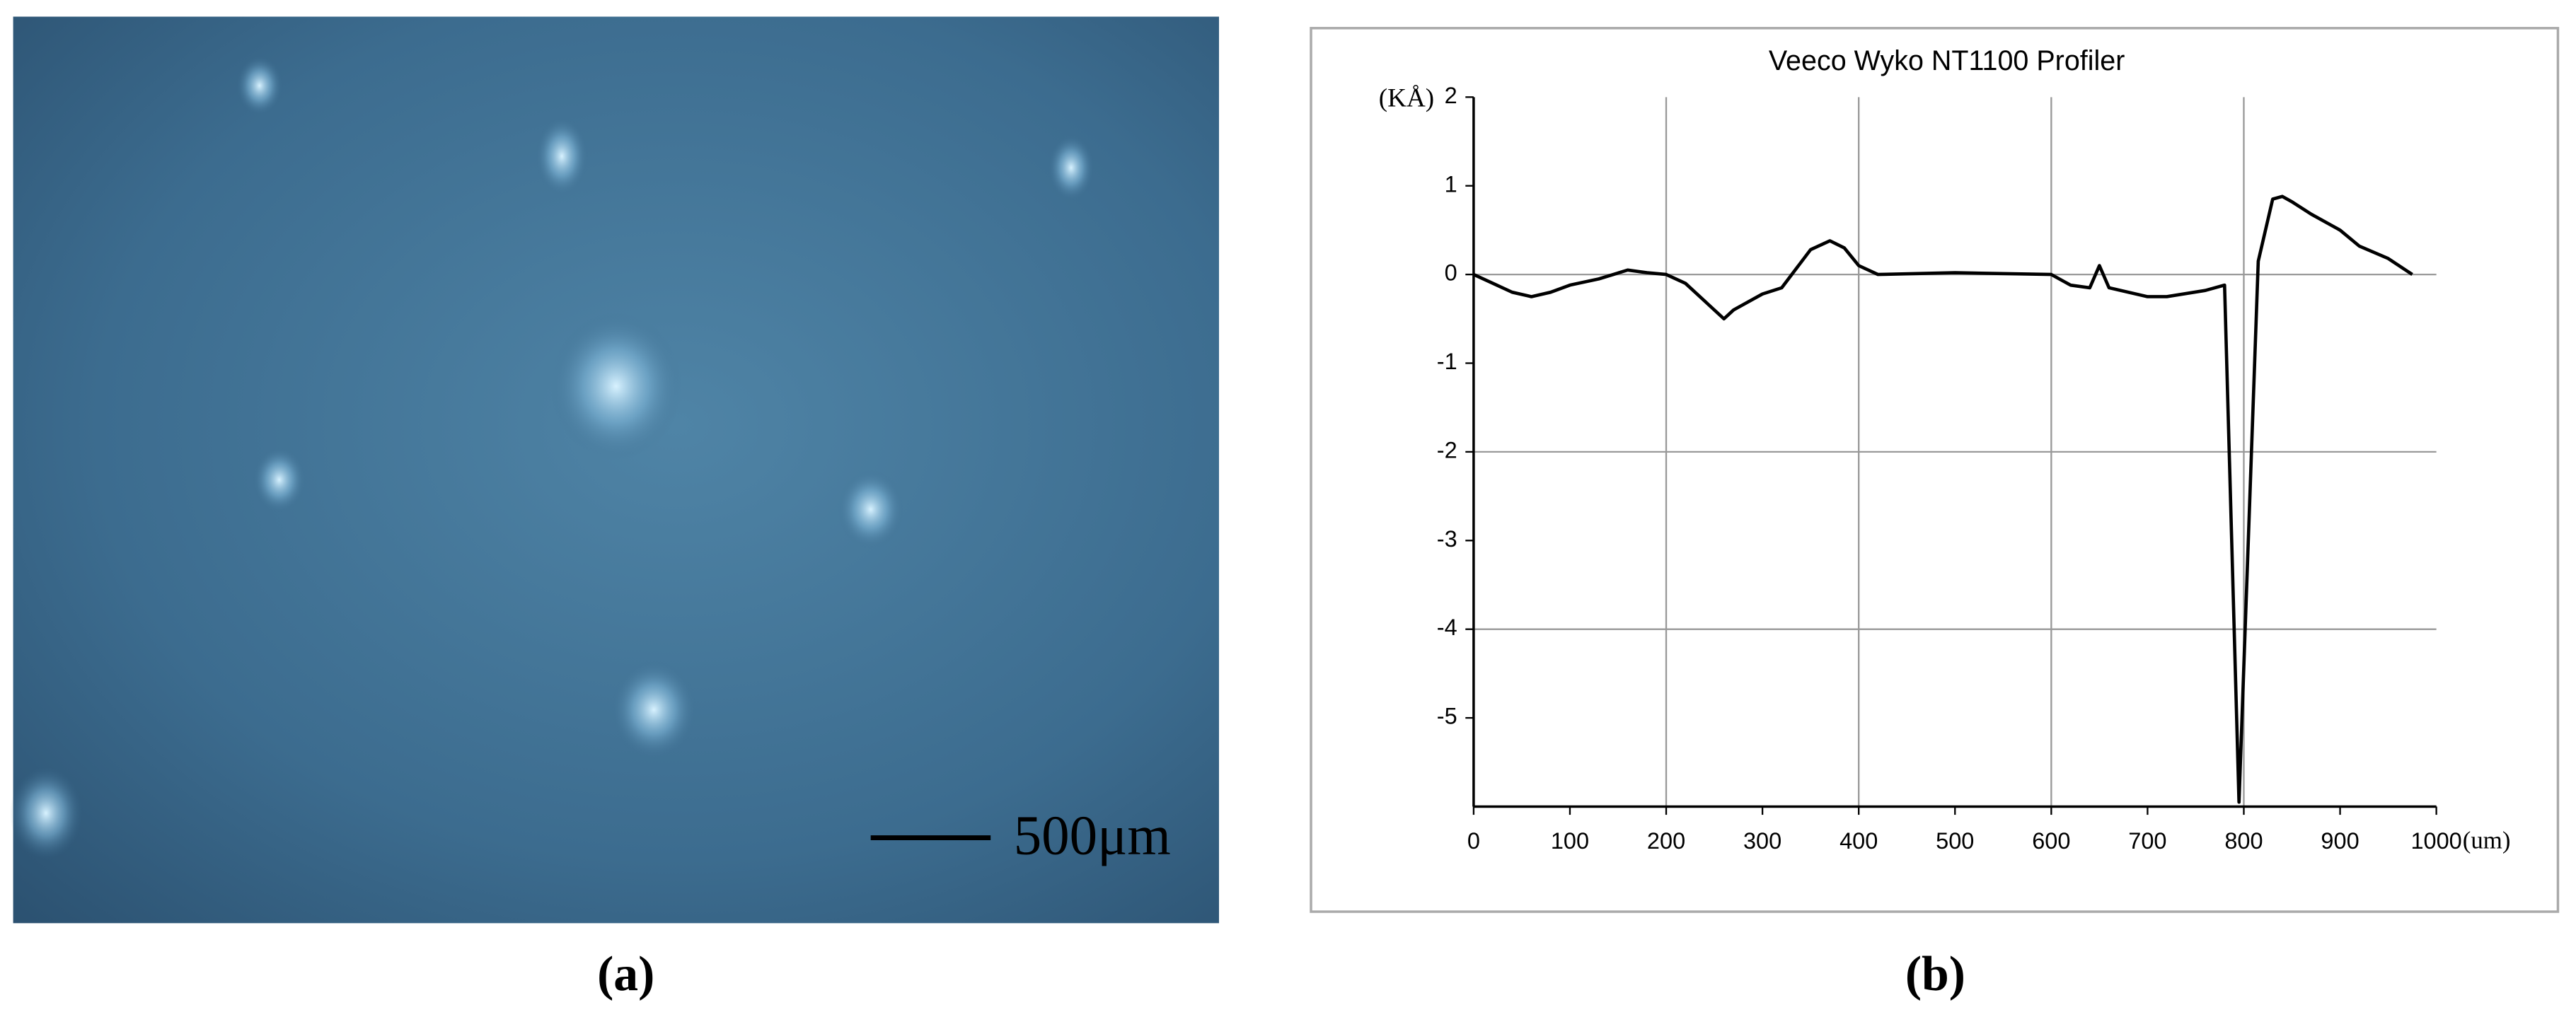 The height and width of the screenshot is (1017, 2576). I want to click on x-tick-label: 500, so click(1955, 841).